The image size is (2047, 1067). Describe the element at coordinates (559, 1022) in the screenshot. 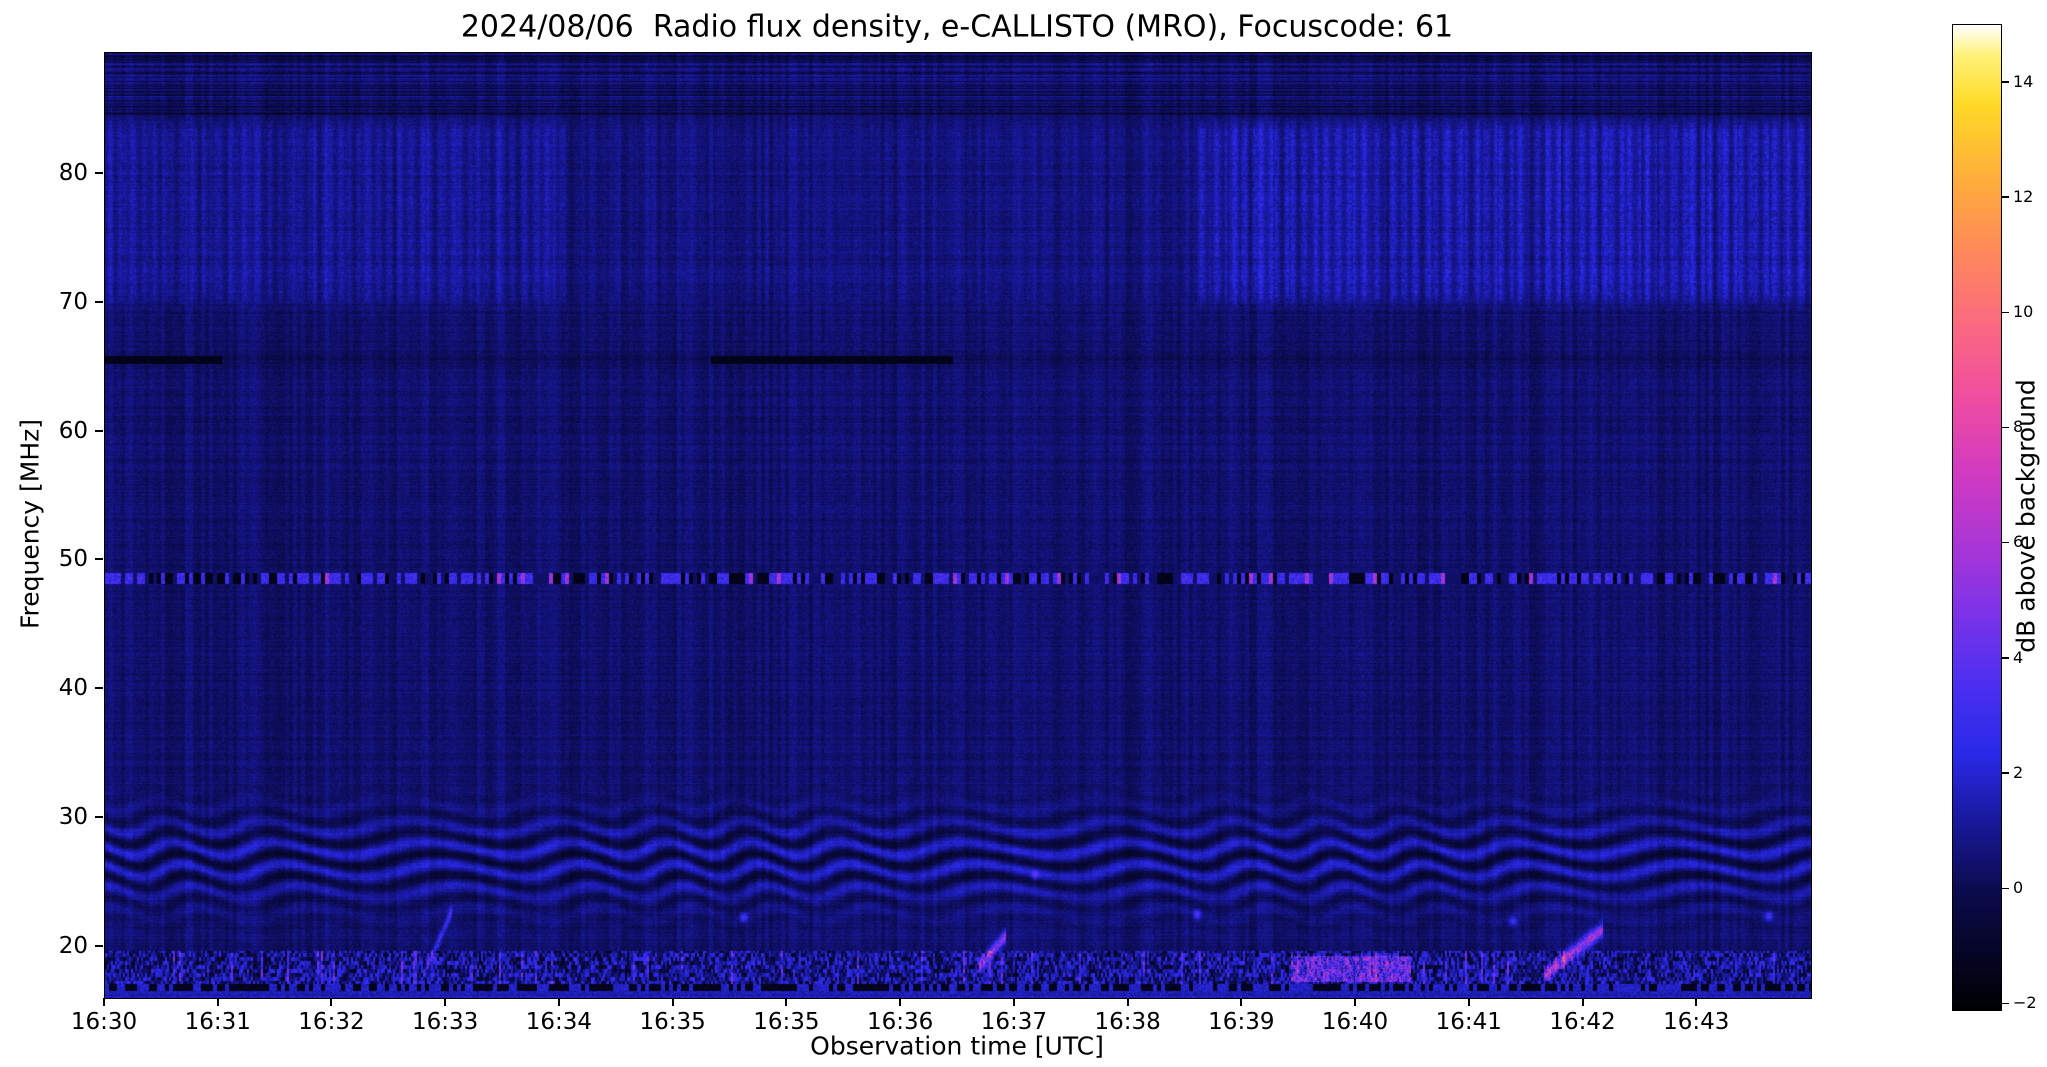

I see `x-tick-label: 16:34` at that location.